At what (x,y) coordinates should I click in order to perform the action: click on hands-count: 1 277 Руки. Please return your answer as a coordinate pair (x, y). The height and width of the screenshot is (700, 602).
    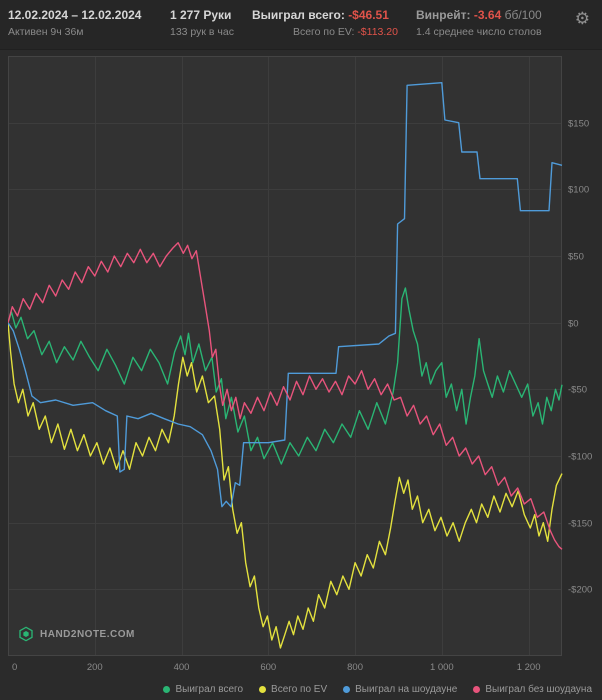
    Looking at the image, I should click on (201, 15).